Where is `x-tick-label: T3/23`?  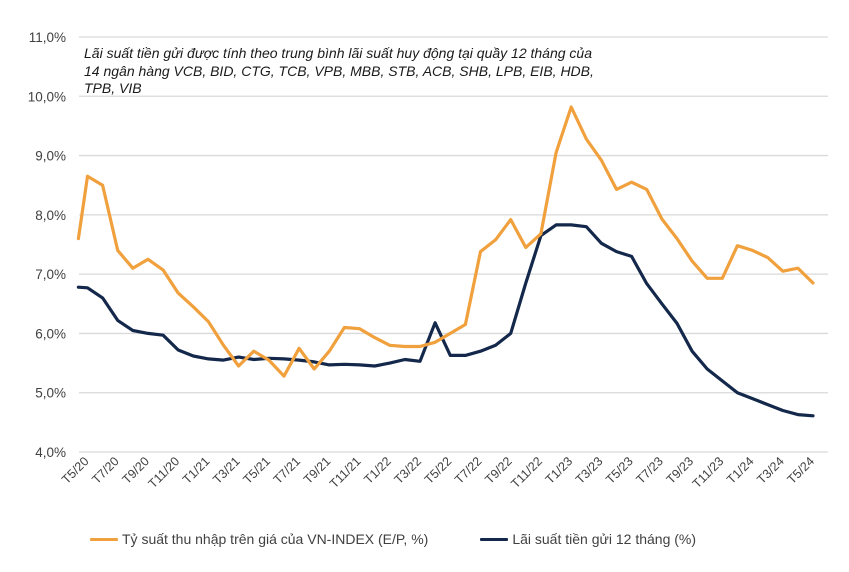 x-tick-label: T3/23 is located at coordinates (589, 470).